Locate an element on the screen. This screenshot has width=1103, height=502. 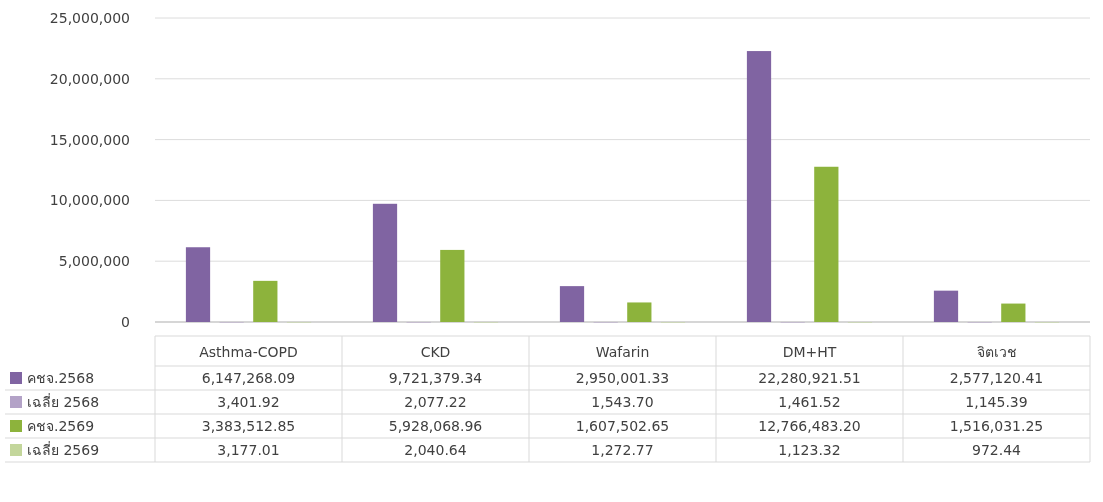
data-label: 1,543.70 is located at coordinates (622, 402).